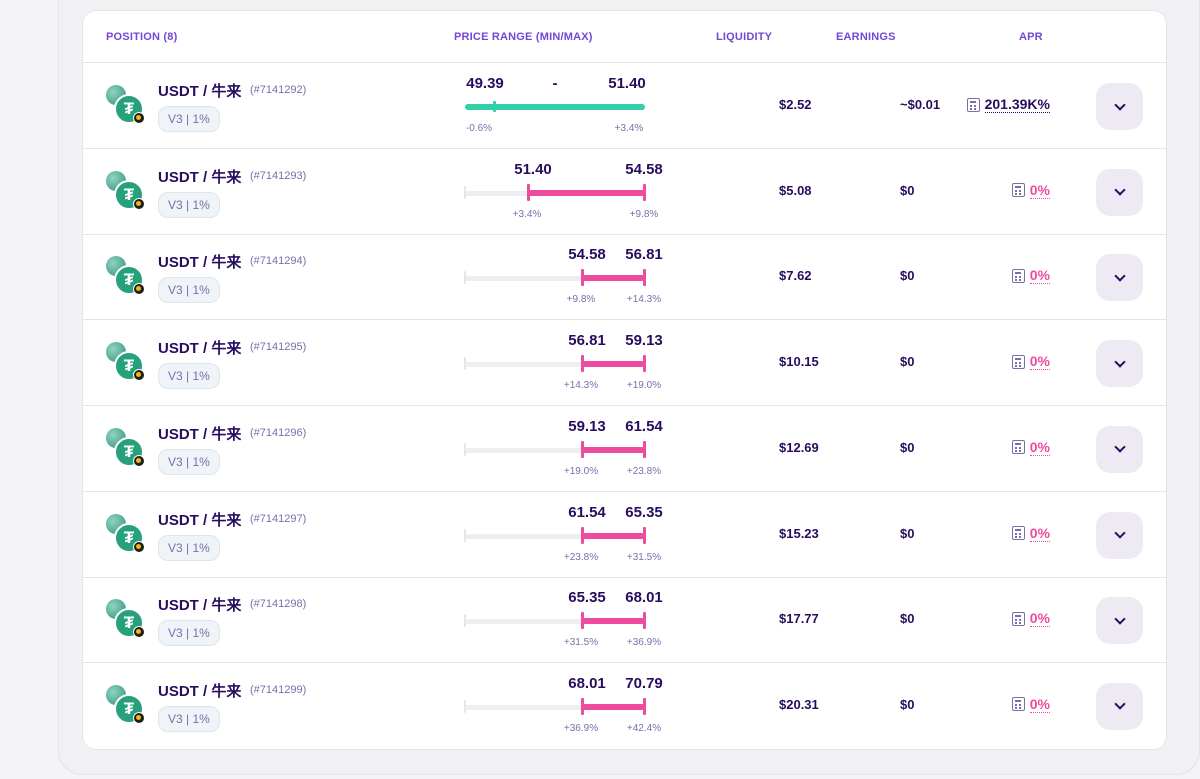 This screenshot has height=779, width=1200. What do you see at coordinates (644, 255) in the screenshot?
I see `range-max-price: 56.81` at bounding box center [644, 255].